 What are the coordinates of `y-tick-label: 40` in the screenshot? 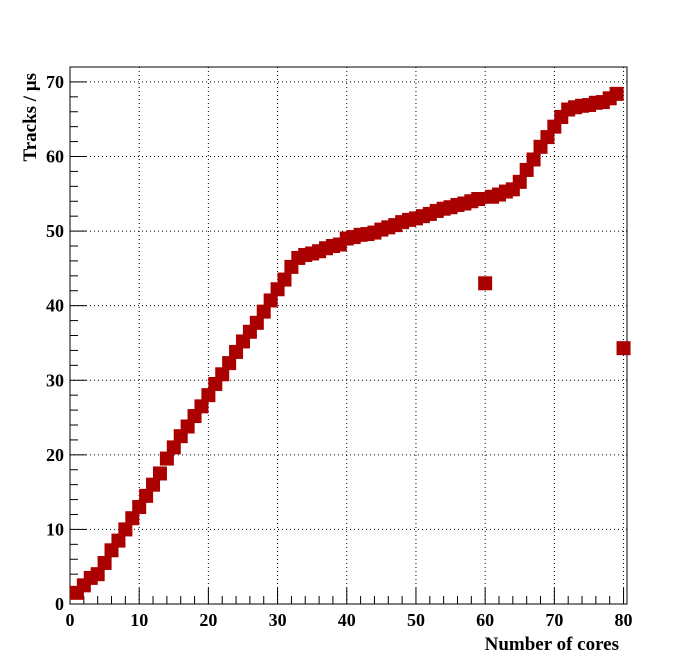 It's located at (55, 306).